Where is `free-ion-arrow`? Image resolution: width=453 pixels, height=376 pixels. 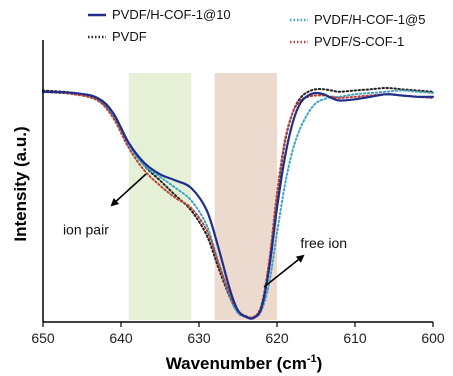 free-ion-arrow is located at coordinates (284, 271).